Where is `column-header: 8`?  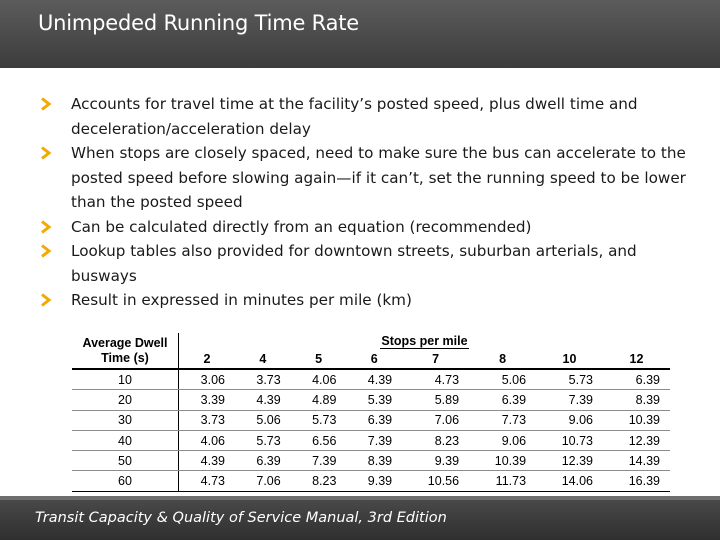 column-header: 8 is located at coordinates (503, 359).